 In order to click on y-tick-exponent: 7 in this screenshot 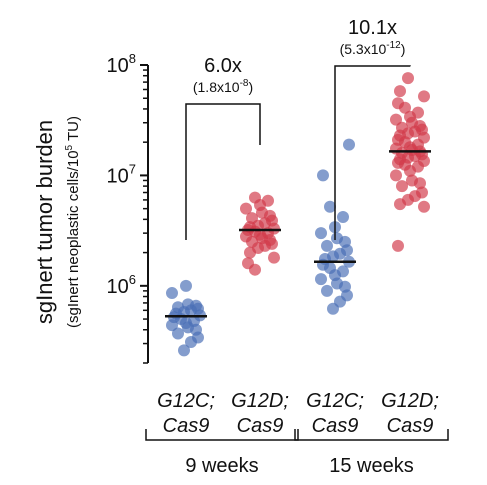, I will do `click(132, 168)`.